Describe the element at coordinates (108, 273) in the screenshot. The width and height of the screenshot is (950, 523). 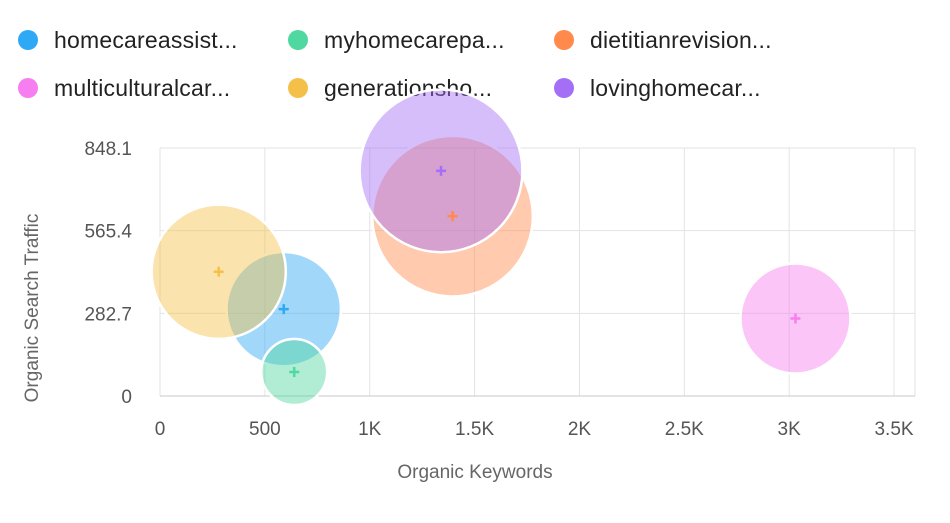
I see `y-axis-ticks: 0 282.7 565.4 848.1` at that location.